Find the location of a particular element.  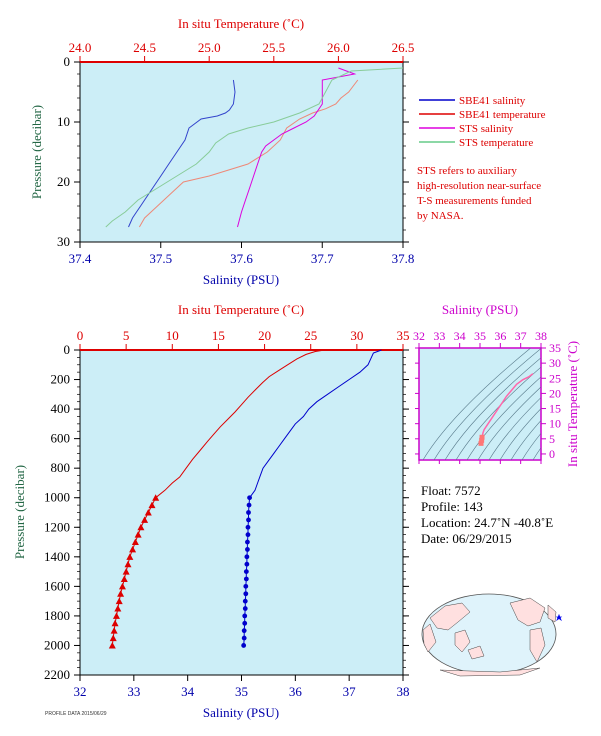

temperature-tick-label: 25.0 is located at coordinates (209, 47).